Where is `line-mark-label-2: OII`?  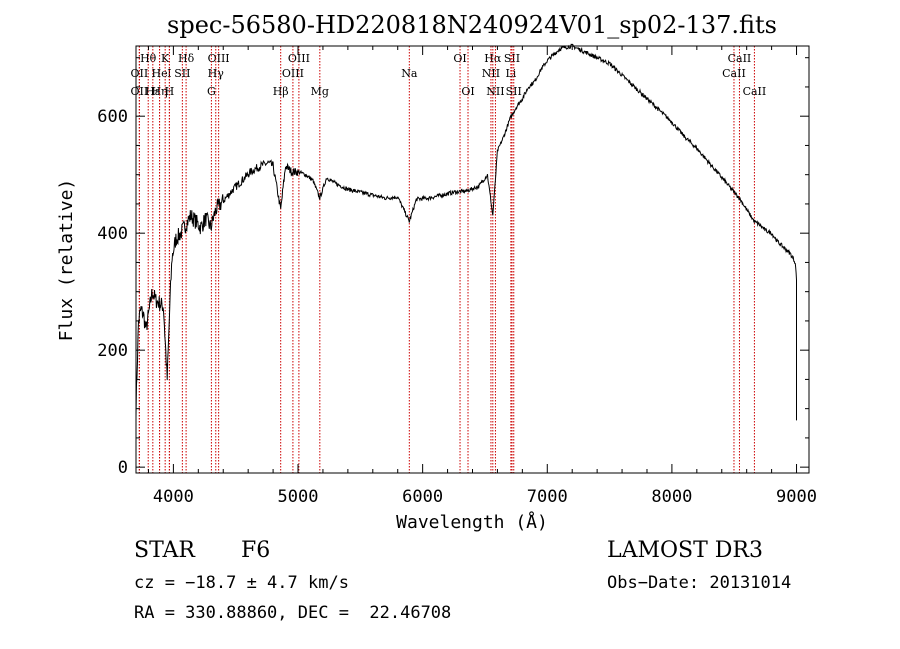 line-mark-label-2: OII is located at coordinates (140, 91).